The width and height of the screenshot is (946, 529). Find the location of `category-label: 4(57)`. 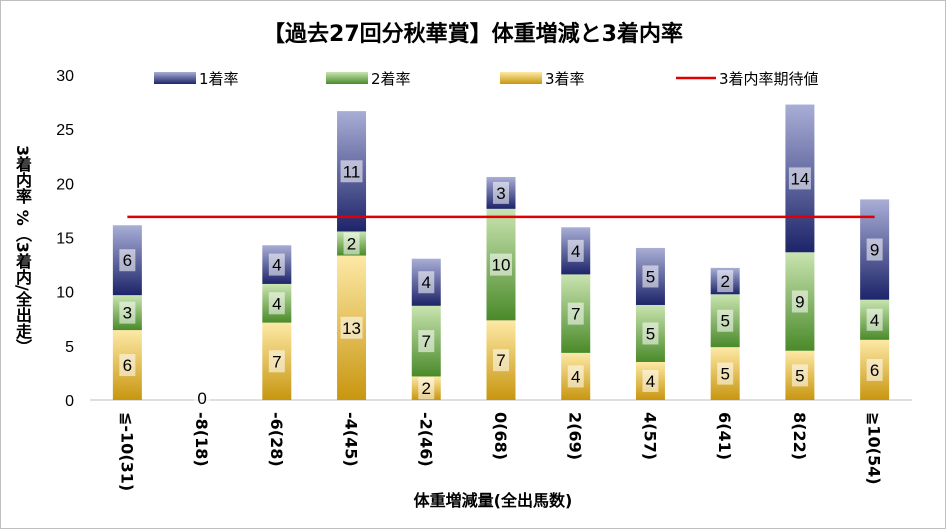

category-label: 4(57) is located at coordinates (649, 436).